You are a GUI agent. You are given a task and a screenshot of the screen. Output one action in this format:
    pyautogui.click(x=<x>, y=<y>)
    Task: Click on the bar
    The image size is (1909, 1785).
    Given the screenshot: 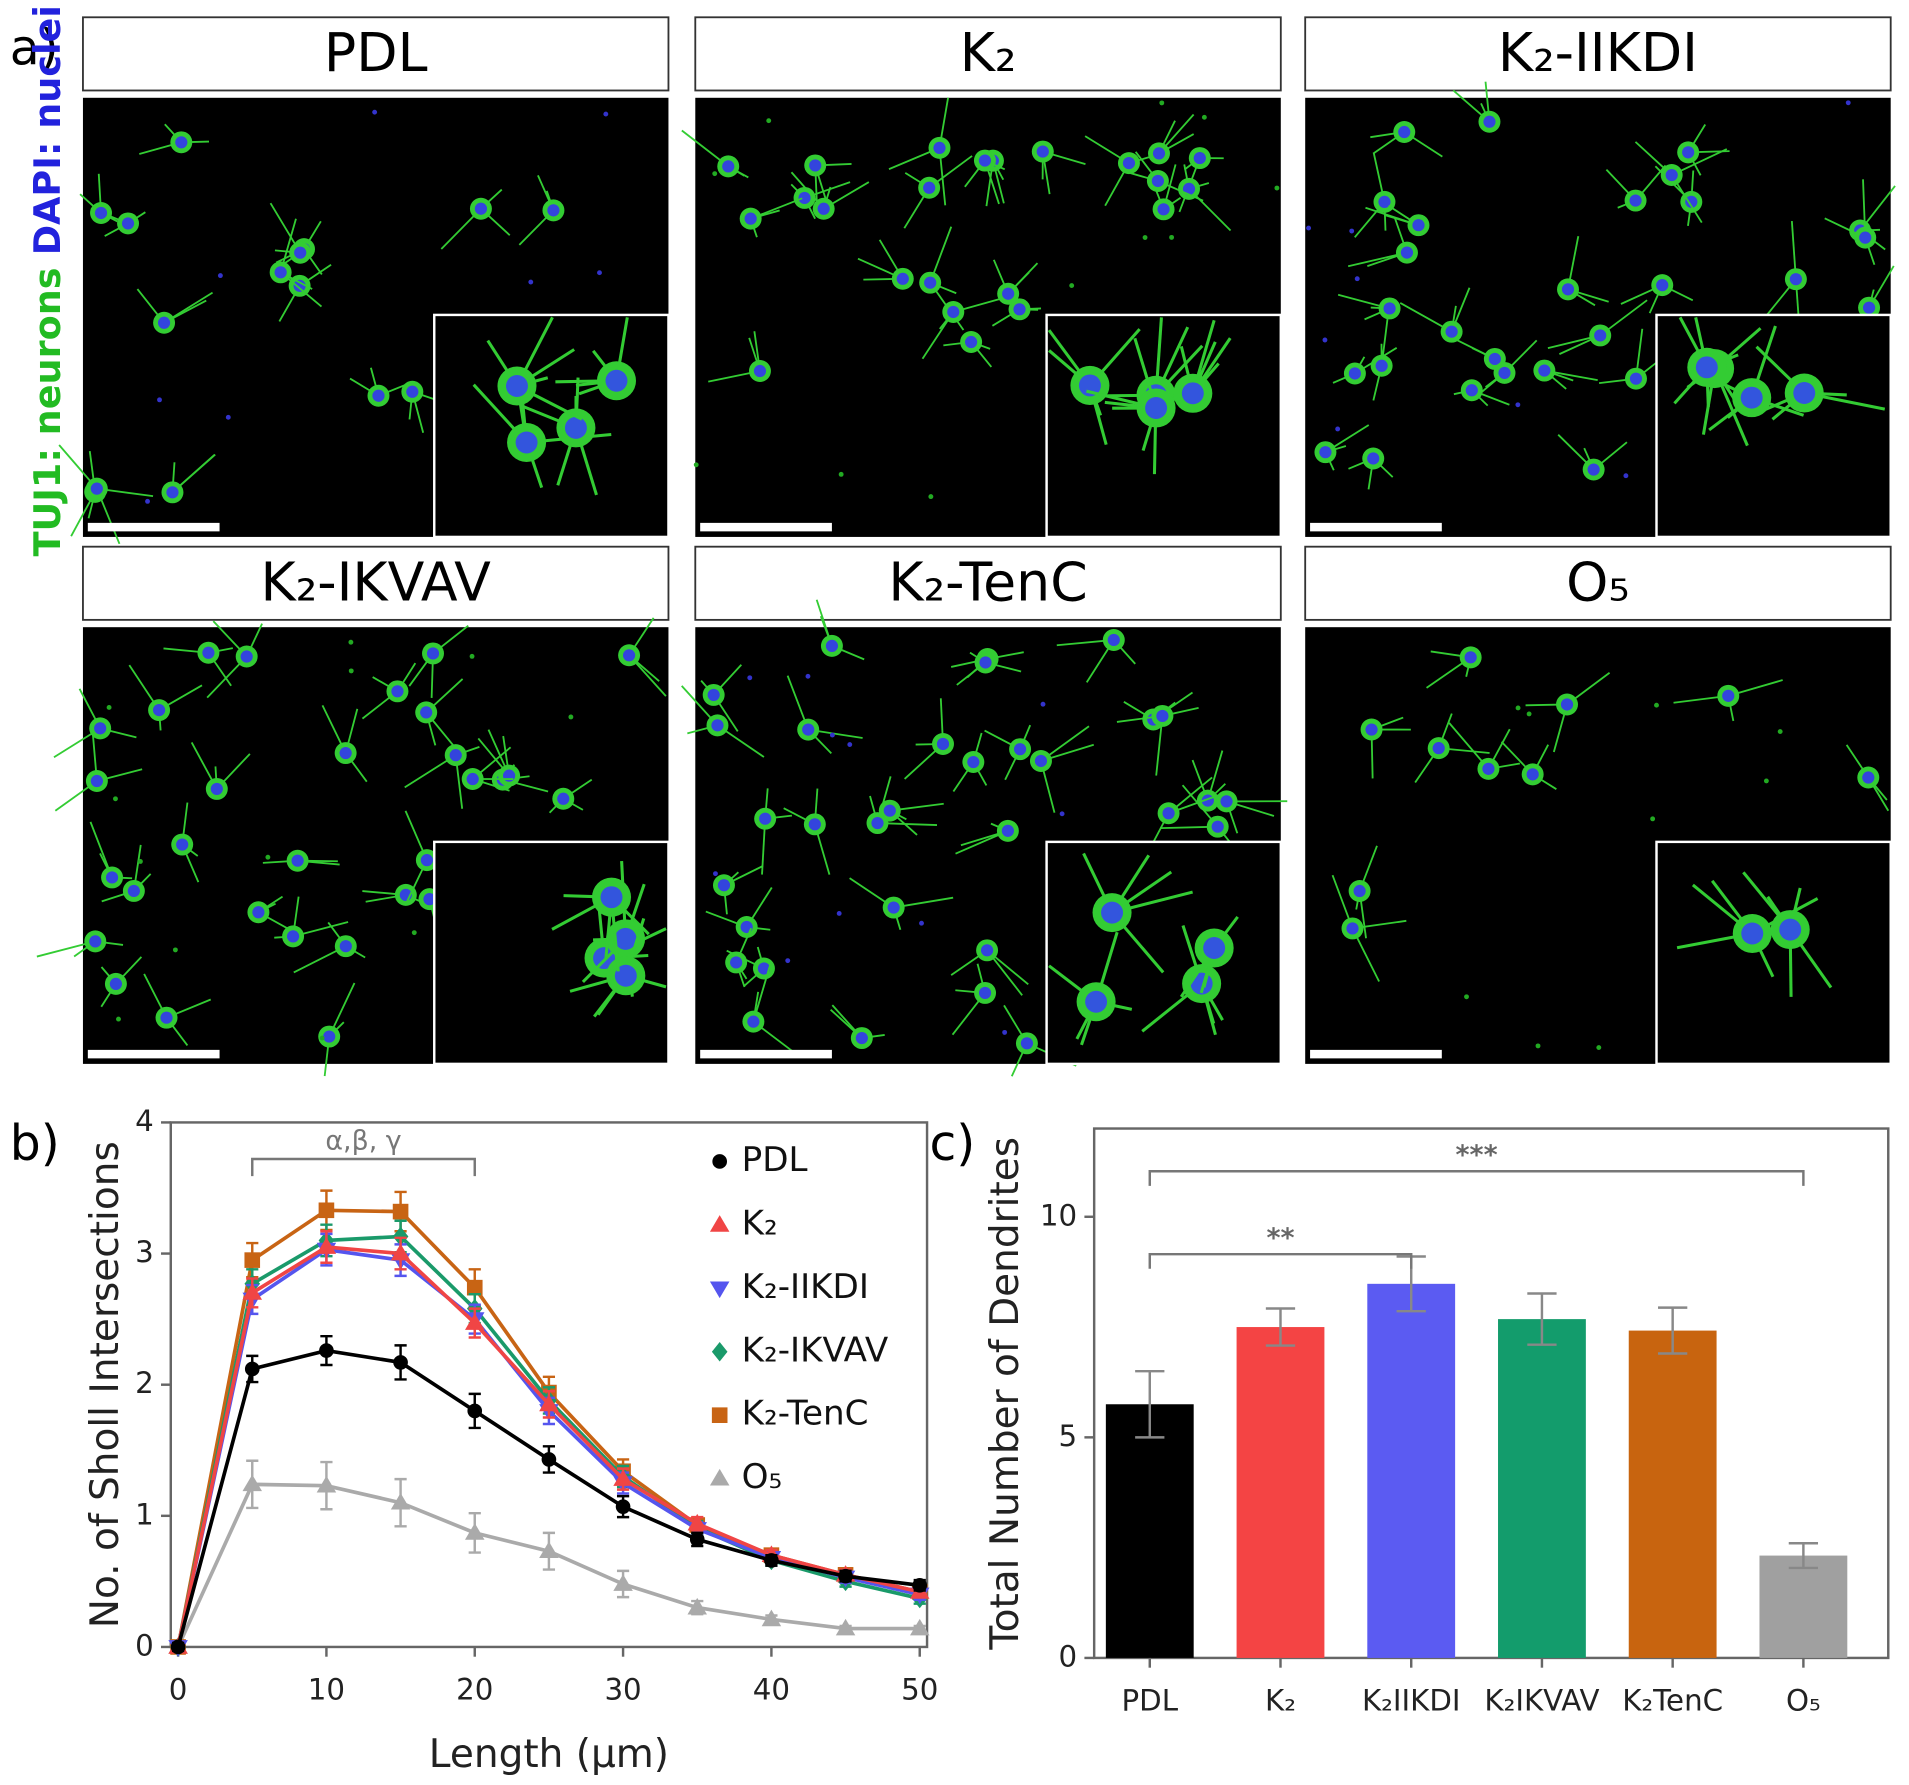 What is the action you would take?
    pyautogui.click(x=1280, y=1492)
    